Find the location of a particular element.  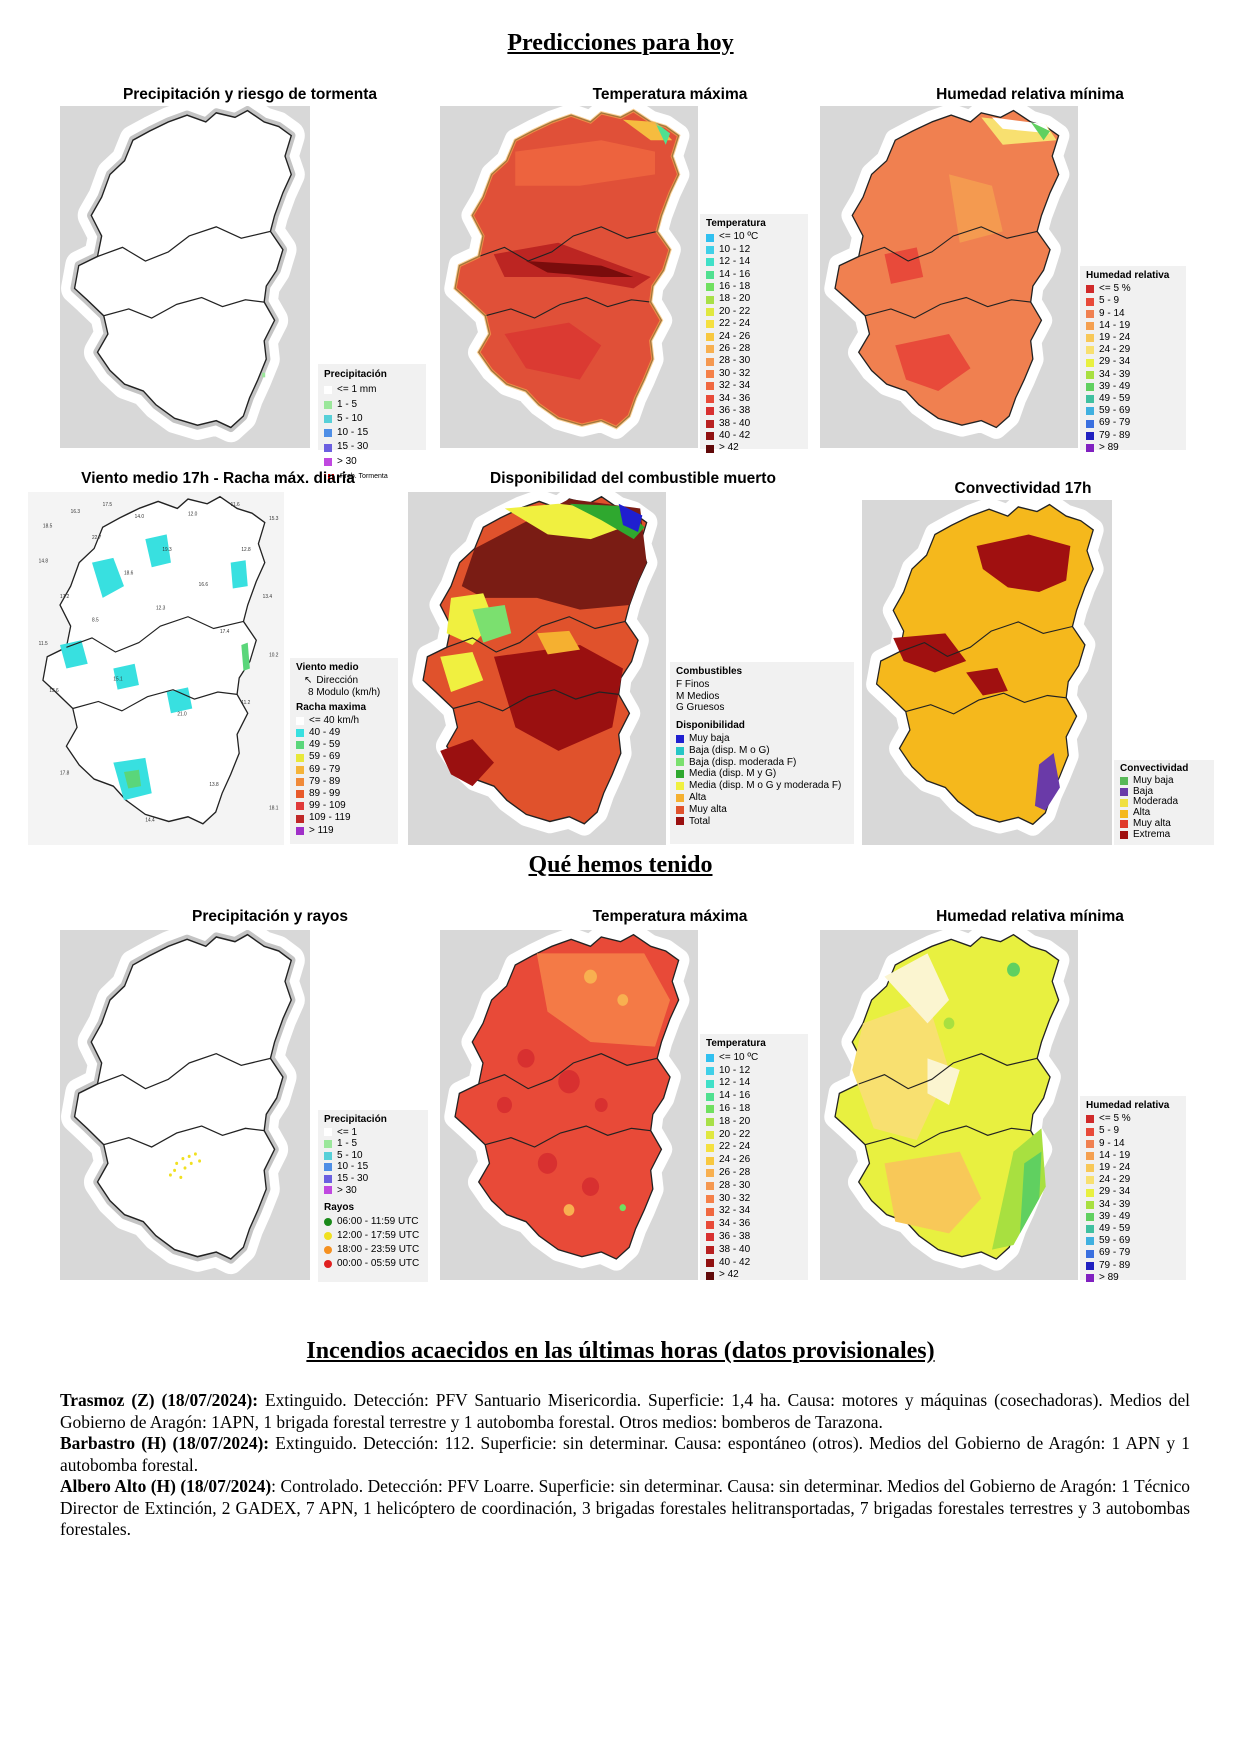

legend-label: 00:00 - 05:59 UTC is located at coordinates (378, 1263).